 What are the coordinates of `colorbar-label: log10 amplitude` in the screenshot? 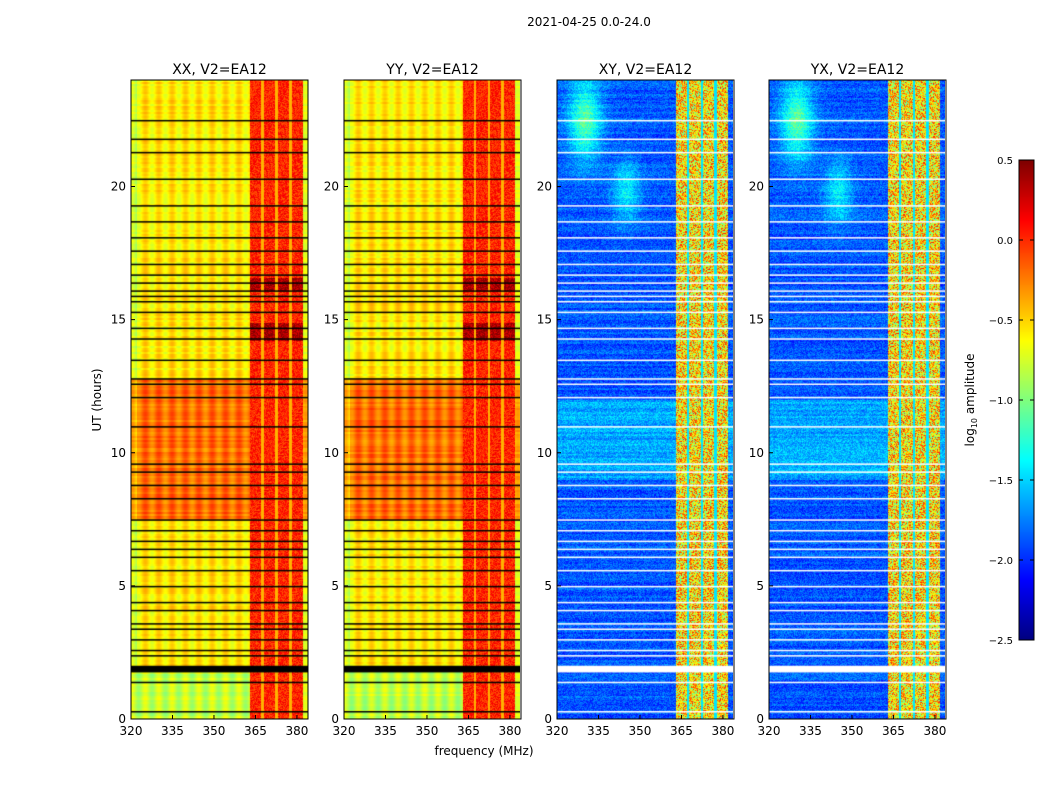 It's located at (971, 400).